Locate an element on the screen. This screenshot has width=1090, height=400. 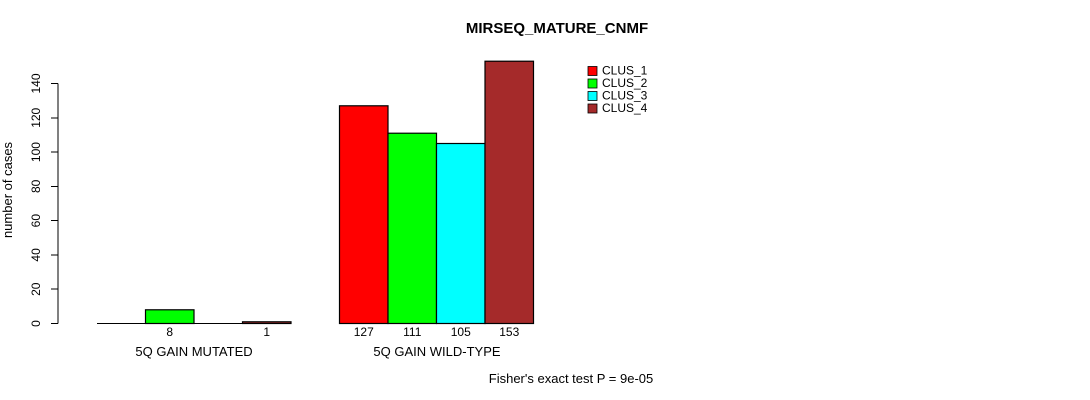
bar-clus_1-group2 is located at coordinates (363, 215).